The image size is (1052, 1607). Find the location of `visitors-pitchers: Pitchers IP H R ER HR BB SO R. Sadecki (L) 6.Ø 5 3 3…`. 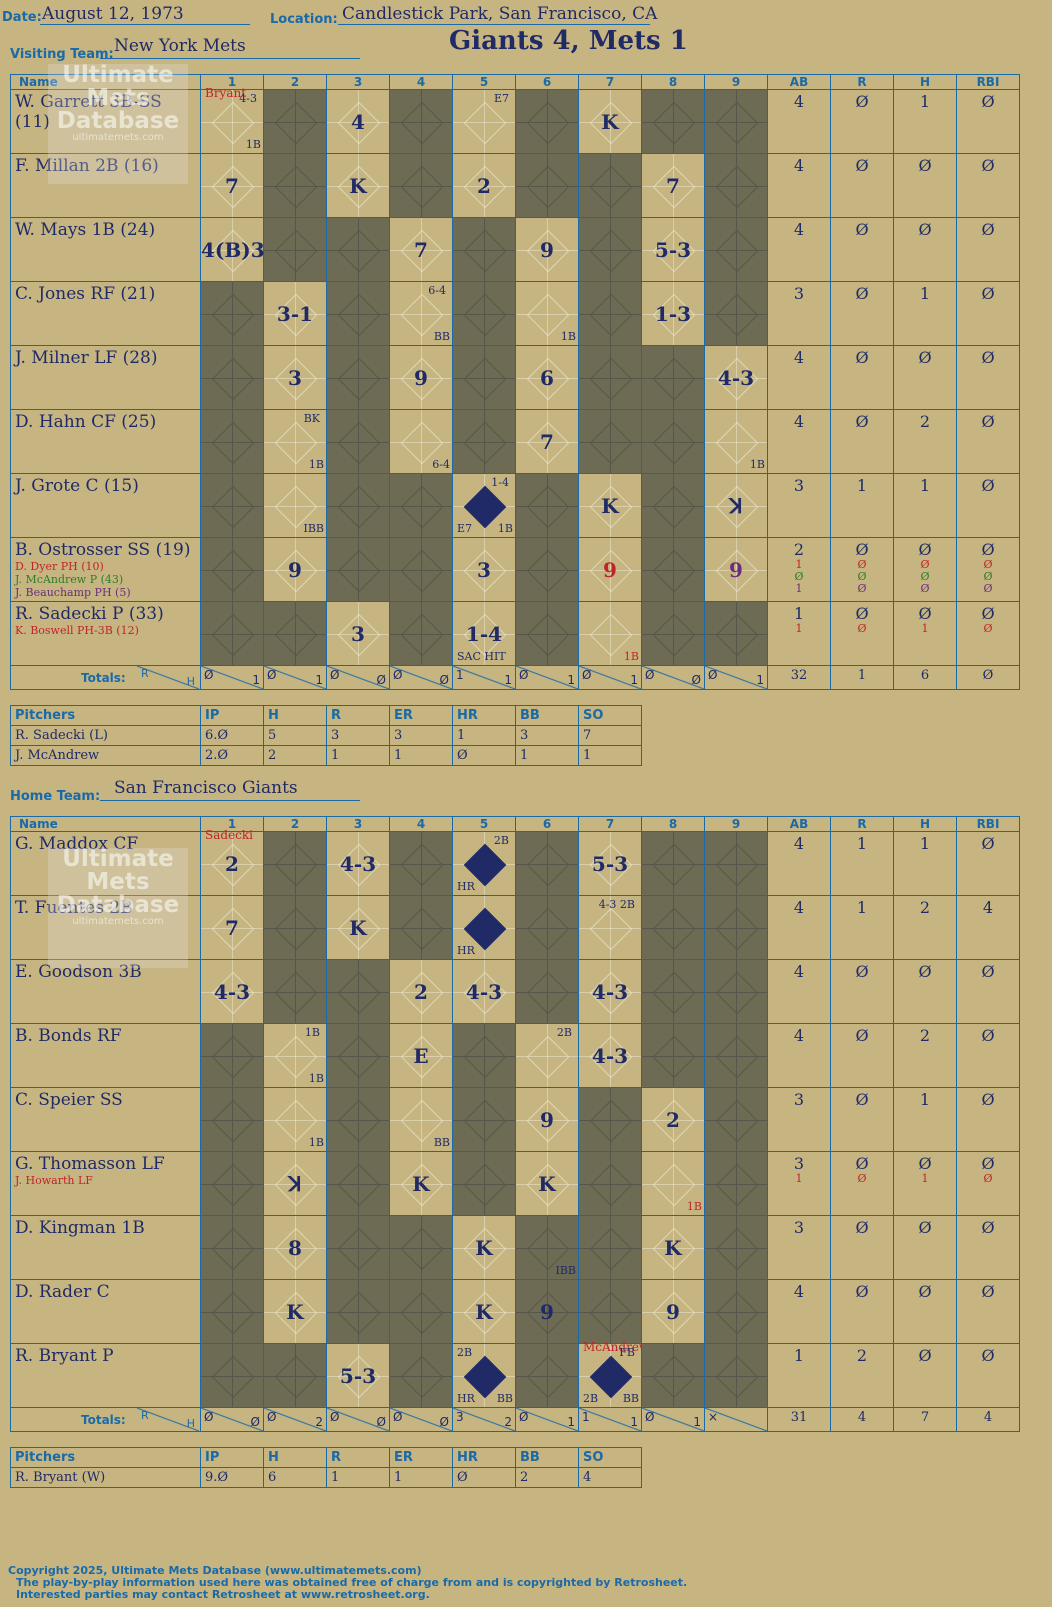

visitors-pitchers: Pitchers IP H R ER HR BB SO R. Sadecki (L) 6.Ø 5 3 3… is located at coordinates (326, 735).